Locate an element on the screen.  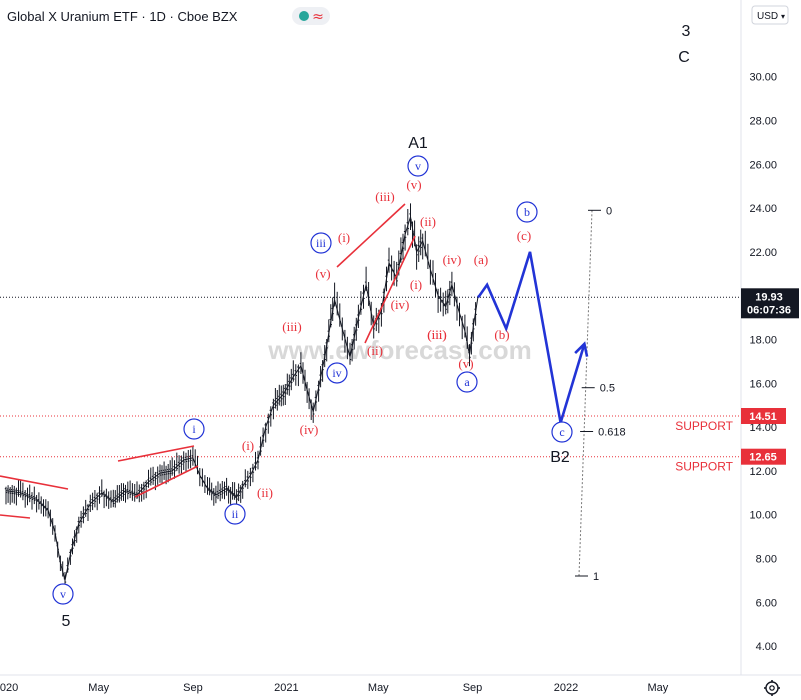
y-tick-label: 28.00 is located at coordinates (763, 122).